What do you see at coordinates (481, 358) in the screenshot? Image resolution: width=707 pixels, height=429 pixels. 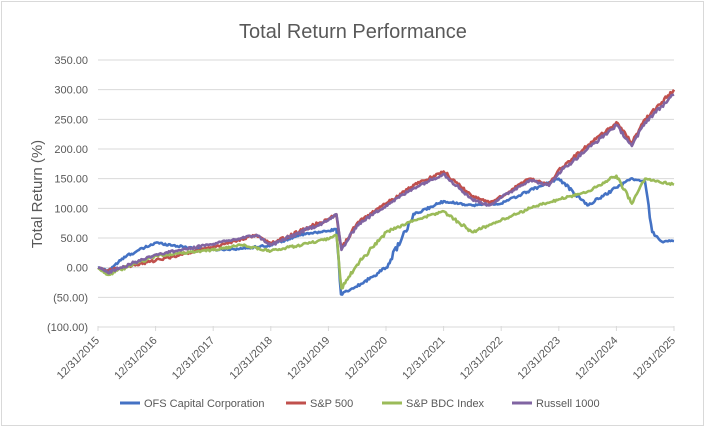 I see `x-tick-label: 12/31/2022` at bounding box center [481, 358].